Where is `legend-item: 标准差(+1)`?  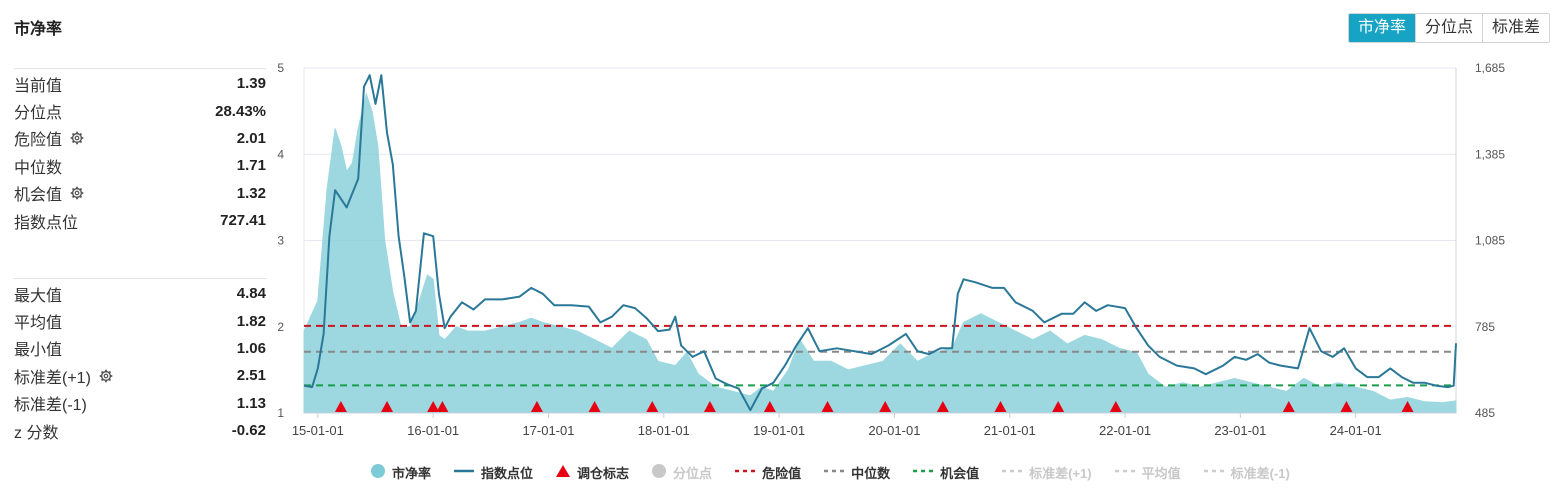 legend-item: 标准差(+1) is located at coordinates (1046, 472).